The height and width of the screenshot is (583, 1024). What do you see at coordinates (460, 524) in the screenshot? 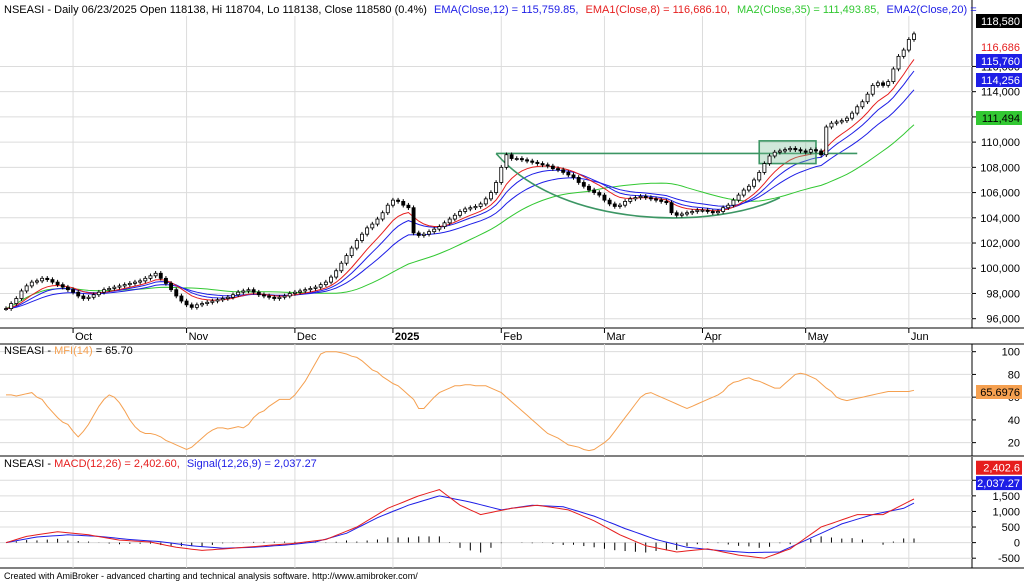
I see `signal-line` at bounding box center [460, 524].